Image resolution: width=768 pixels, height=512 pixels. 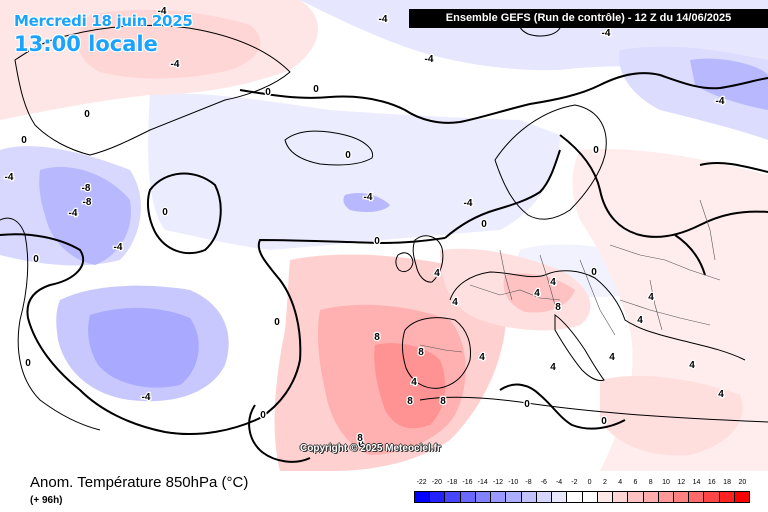 I want to click on legend-tick: 20, so click(x=742, y=482).